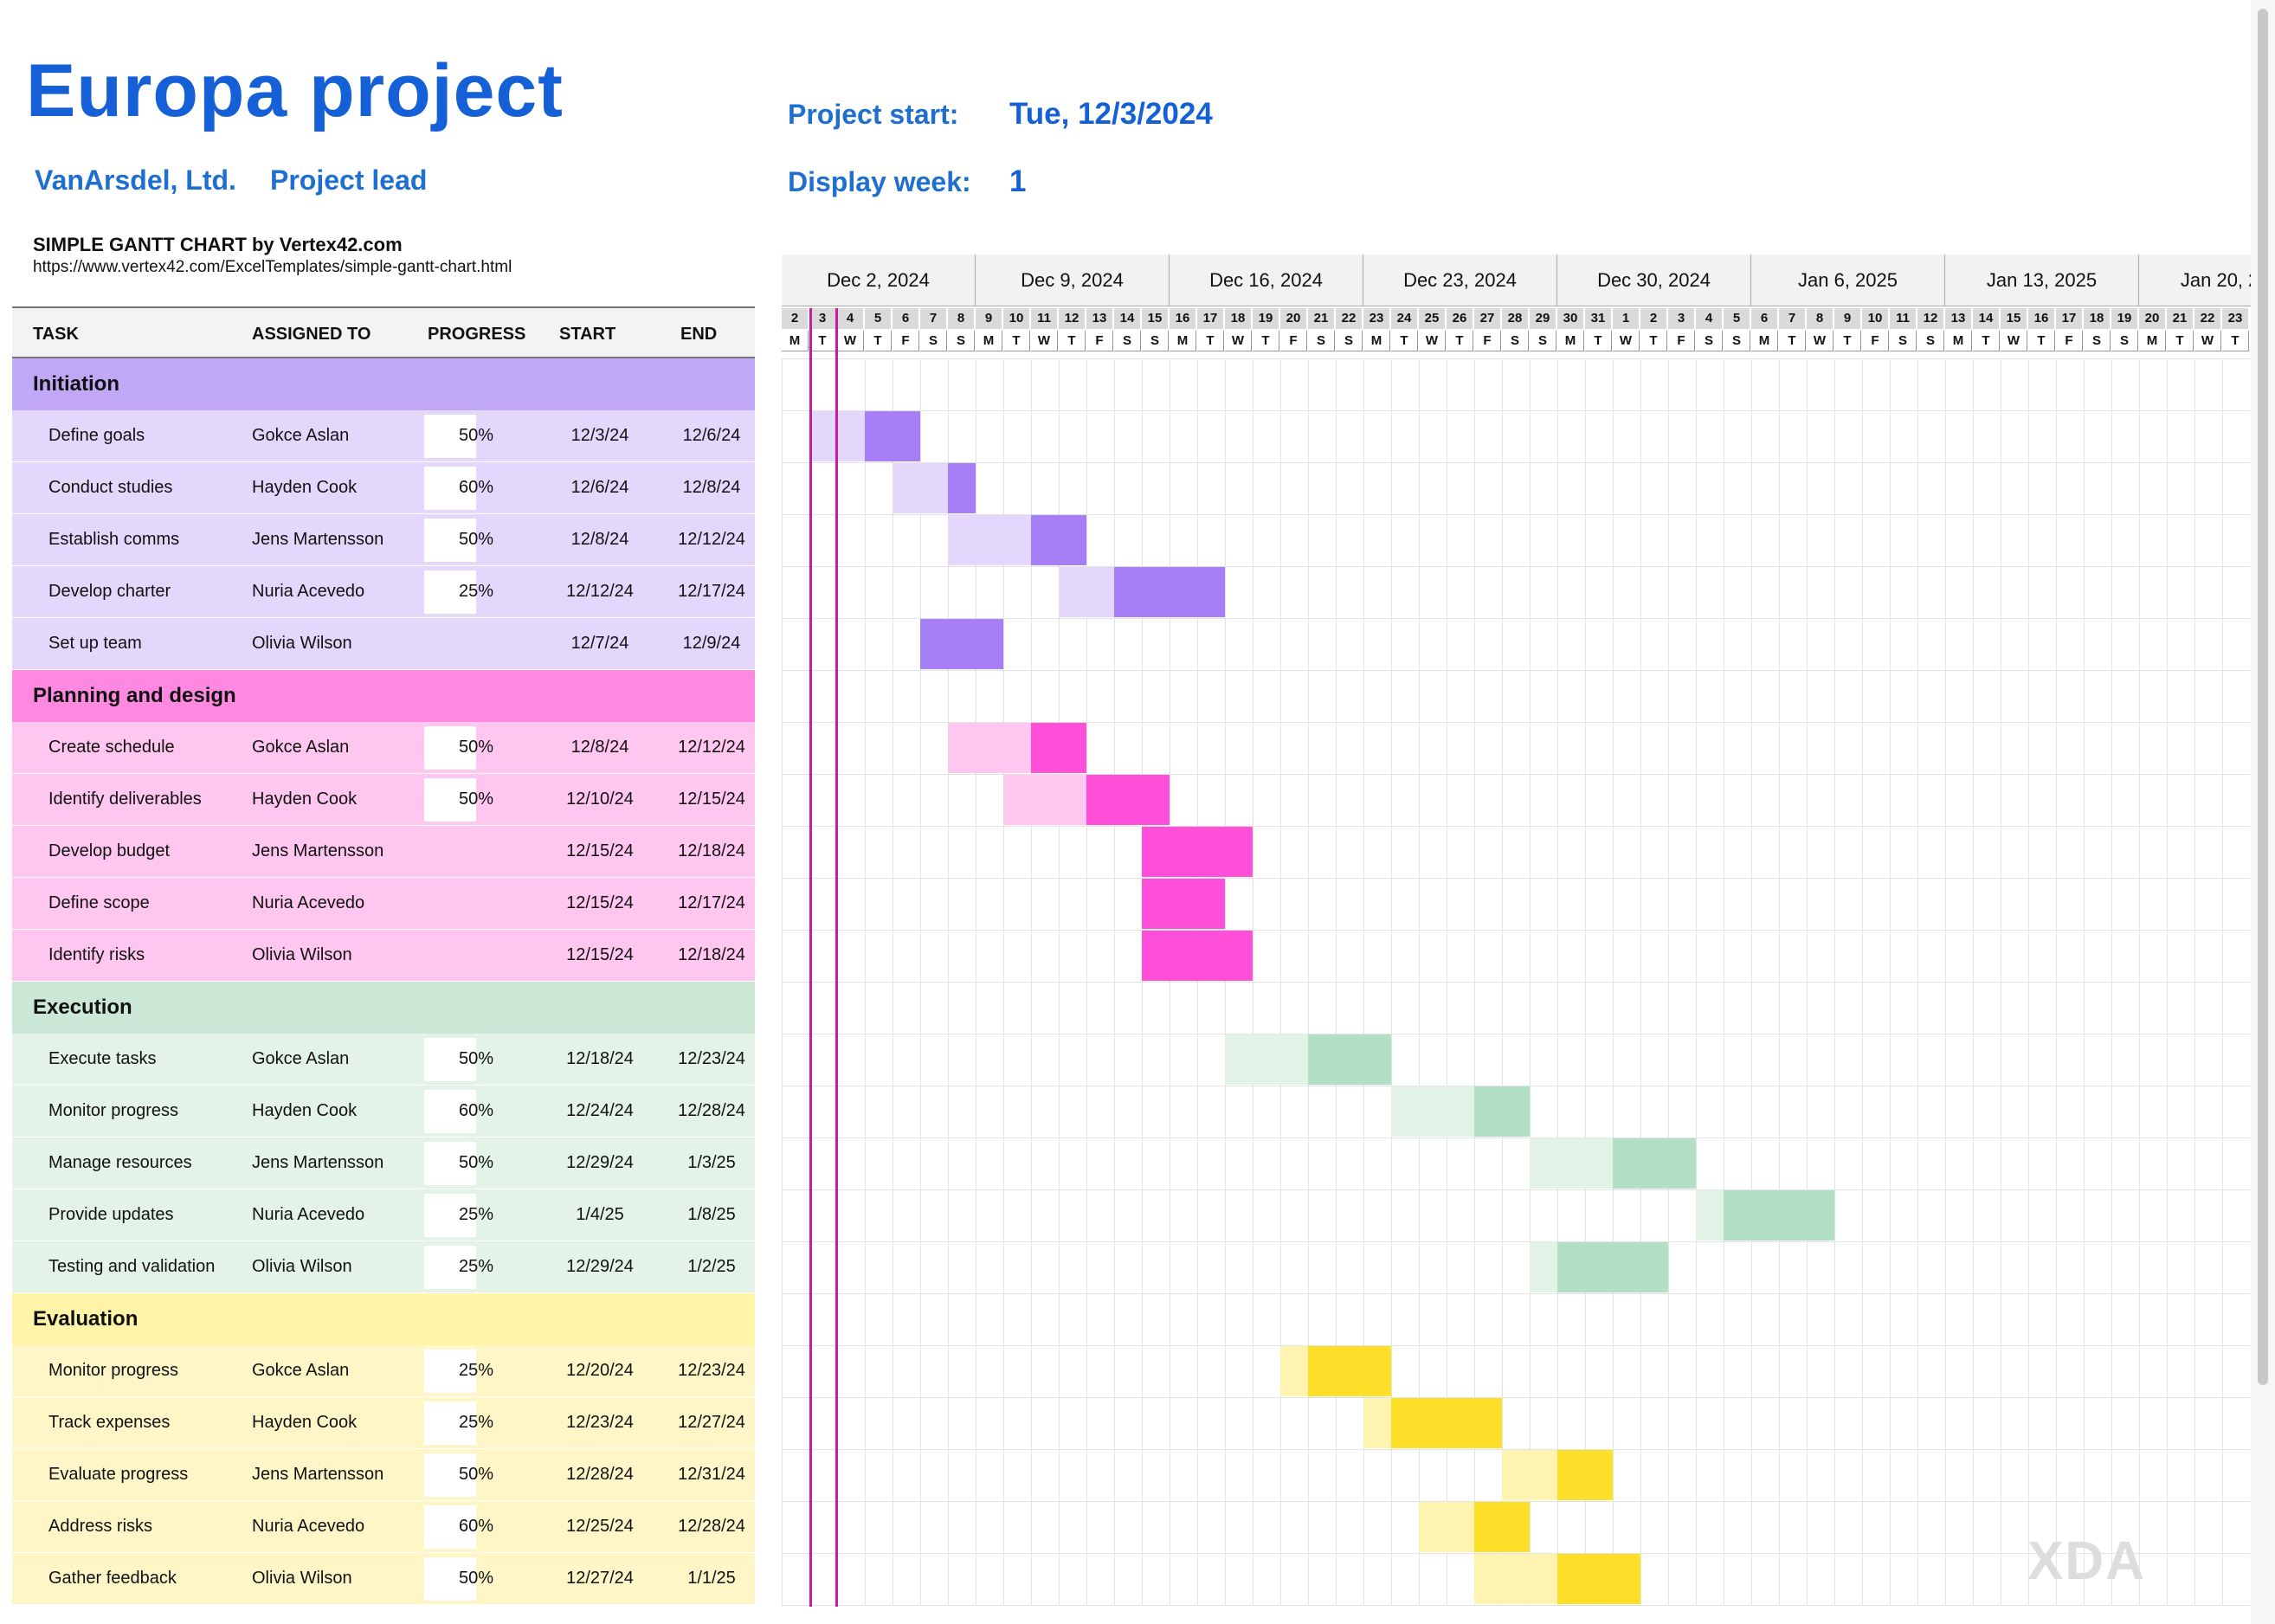 The image size is (2275, 1624). Describe the element at coordinates (711, 902) in the screenshot. I see `task-end: 12/17/24` at that location.